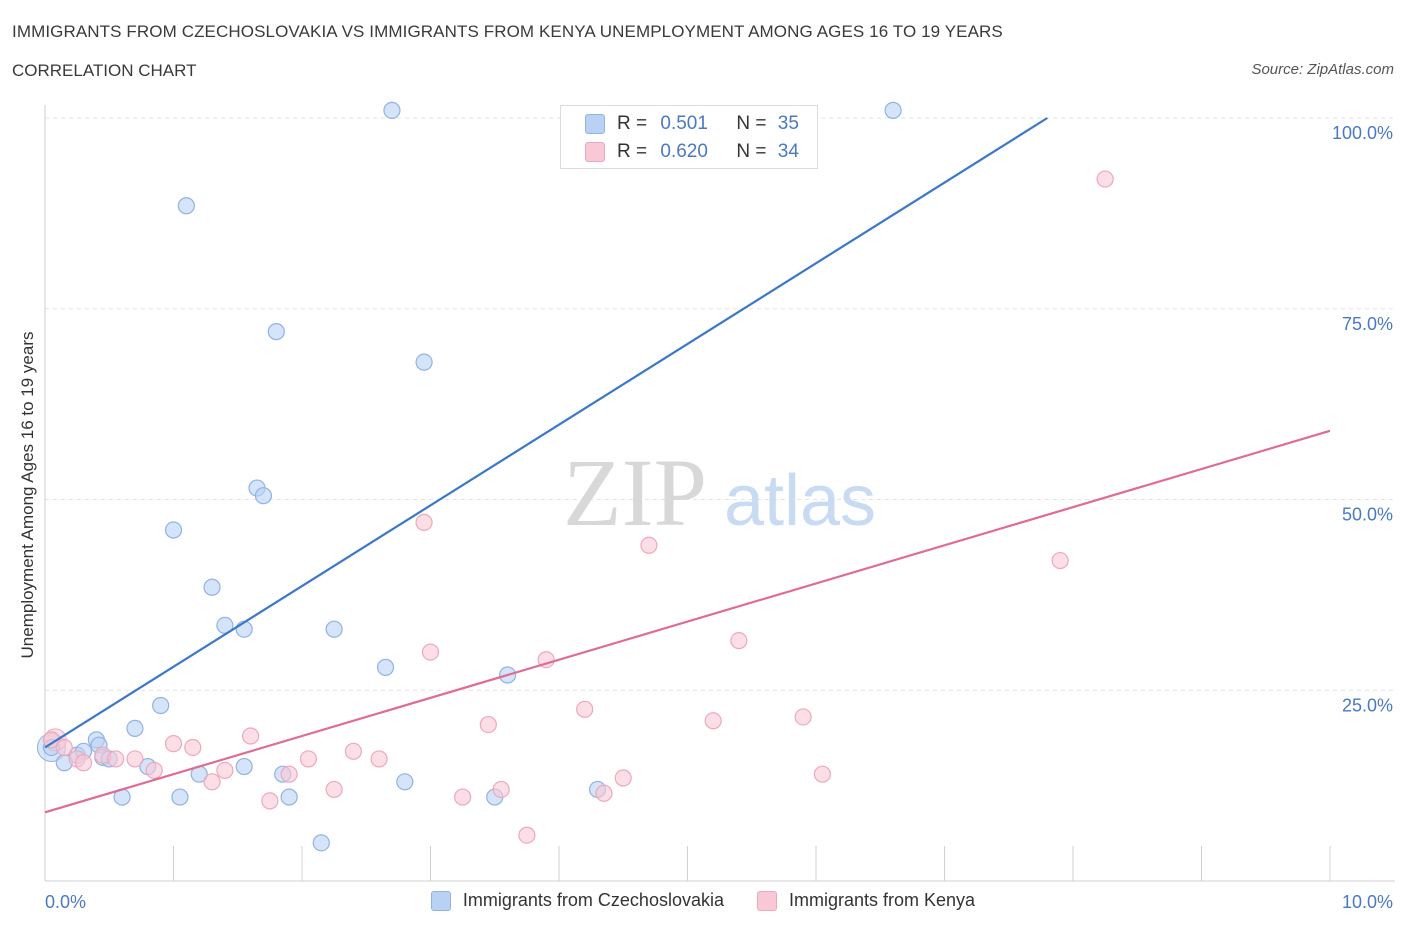  Describe the element at coordinates (1367, 515) in the screenshot. I see `y-tick-label: 50.0%` at that location.